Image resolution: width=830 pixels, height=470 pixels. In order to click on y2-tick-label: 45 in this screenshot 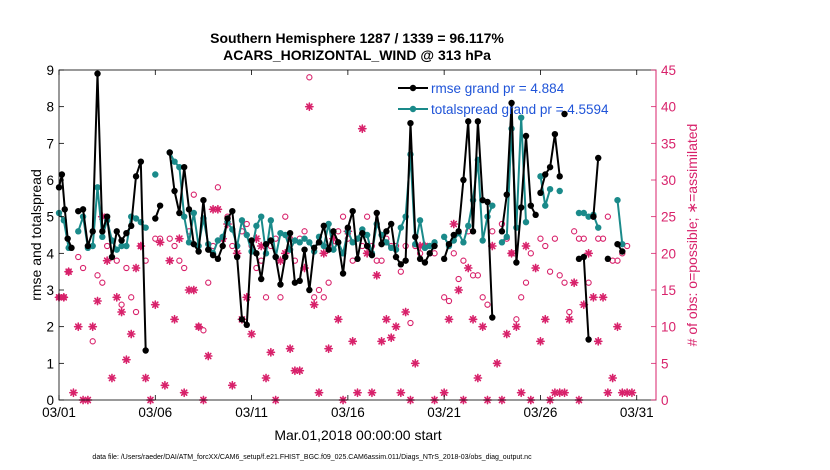, I will do `click(668, 70)`.